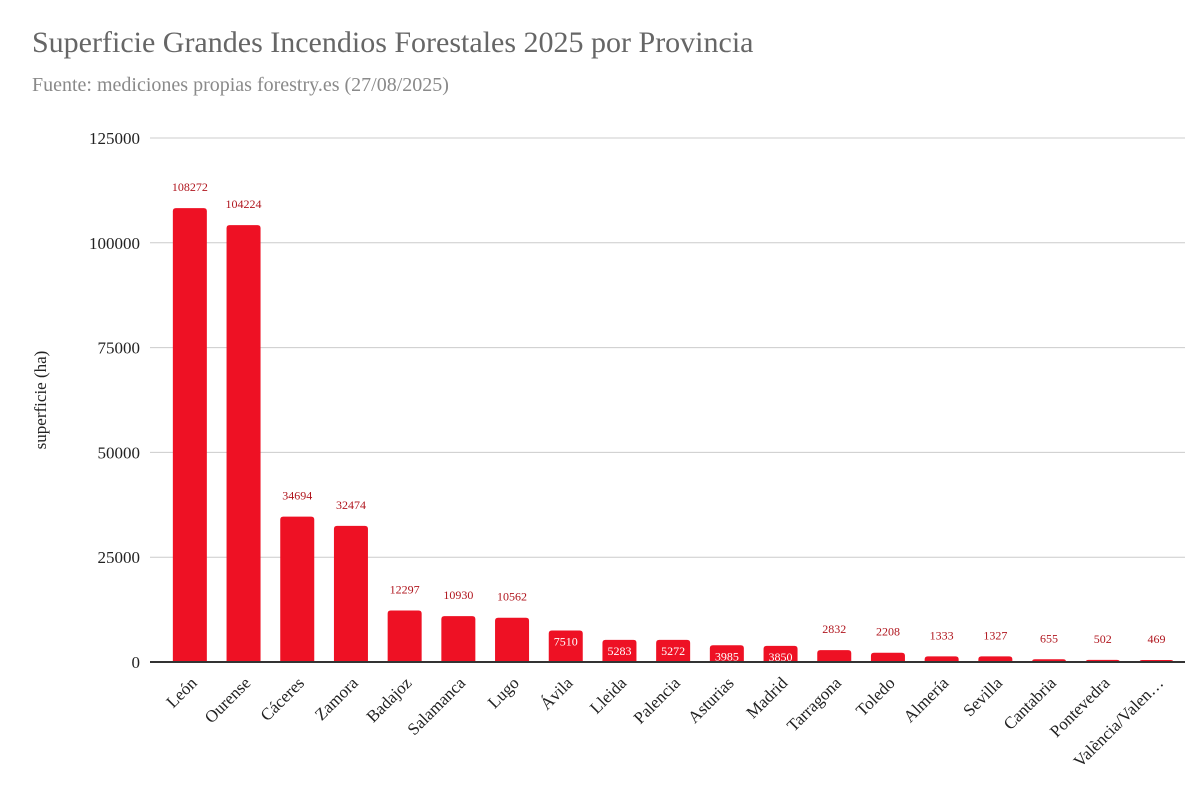 Image resolution: width=1200 pixels, height=801 pixels. I want to click on data-label: 655, so click(1049, 638).